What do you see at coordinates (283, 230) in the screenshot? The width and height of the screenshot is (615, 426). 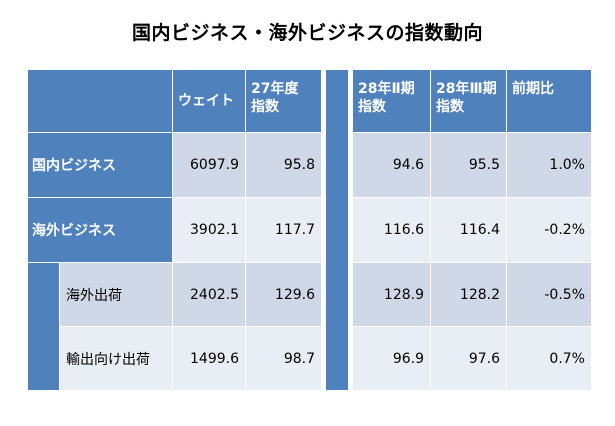 I see `cell-fy27: 117.7` at bounding box center [283, 230].